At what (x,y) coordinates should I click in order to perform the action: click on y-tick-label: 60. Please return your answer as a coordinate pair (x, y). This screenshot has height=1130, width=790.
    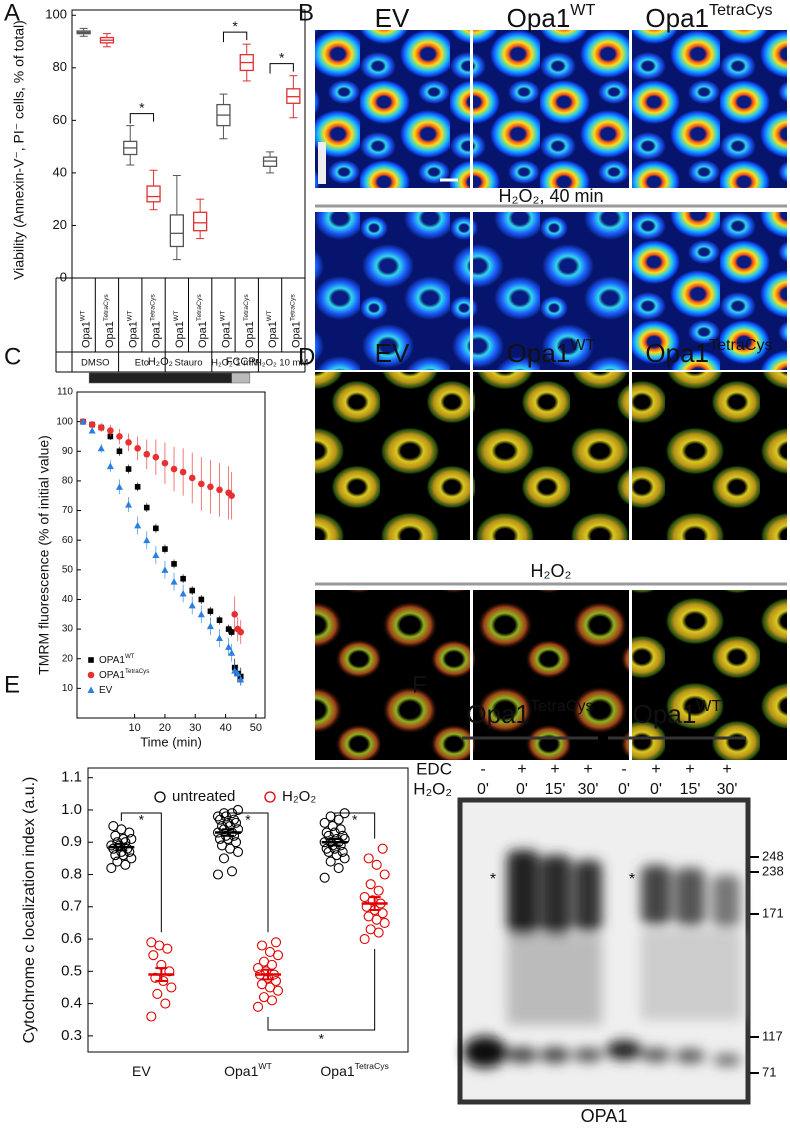
    Looking at the image, I should click on (60, 119).